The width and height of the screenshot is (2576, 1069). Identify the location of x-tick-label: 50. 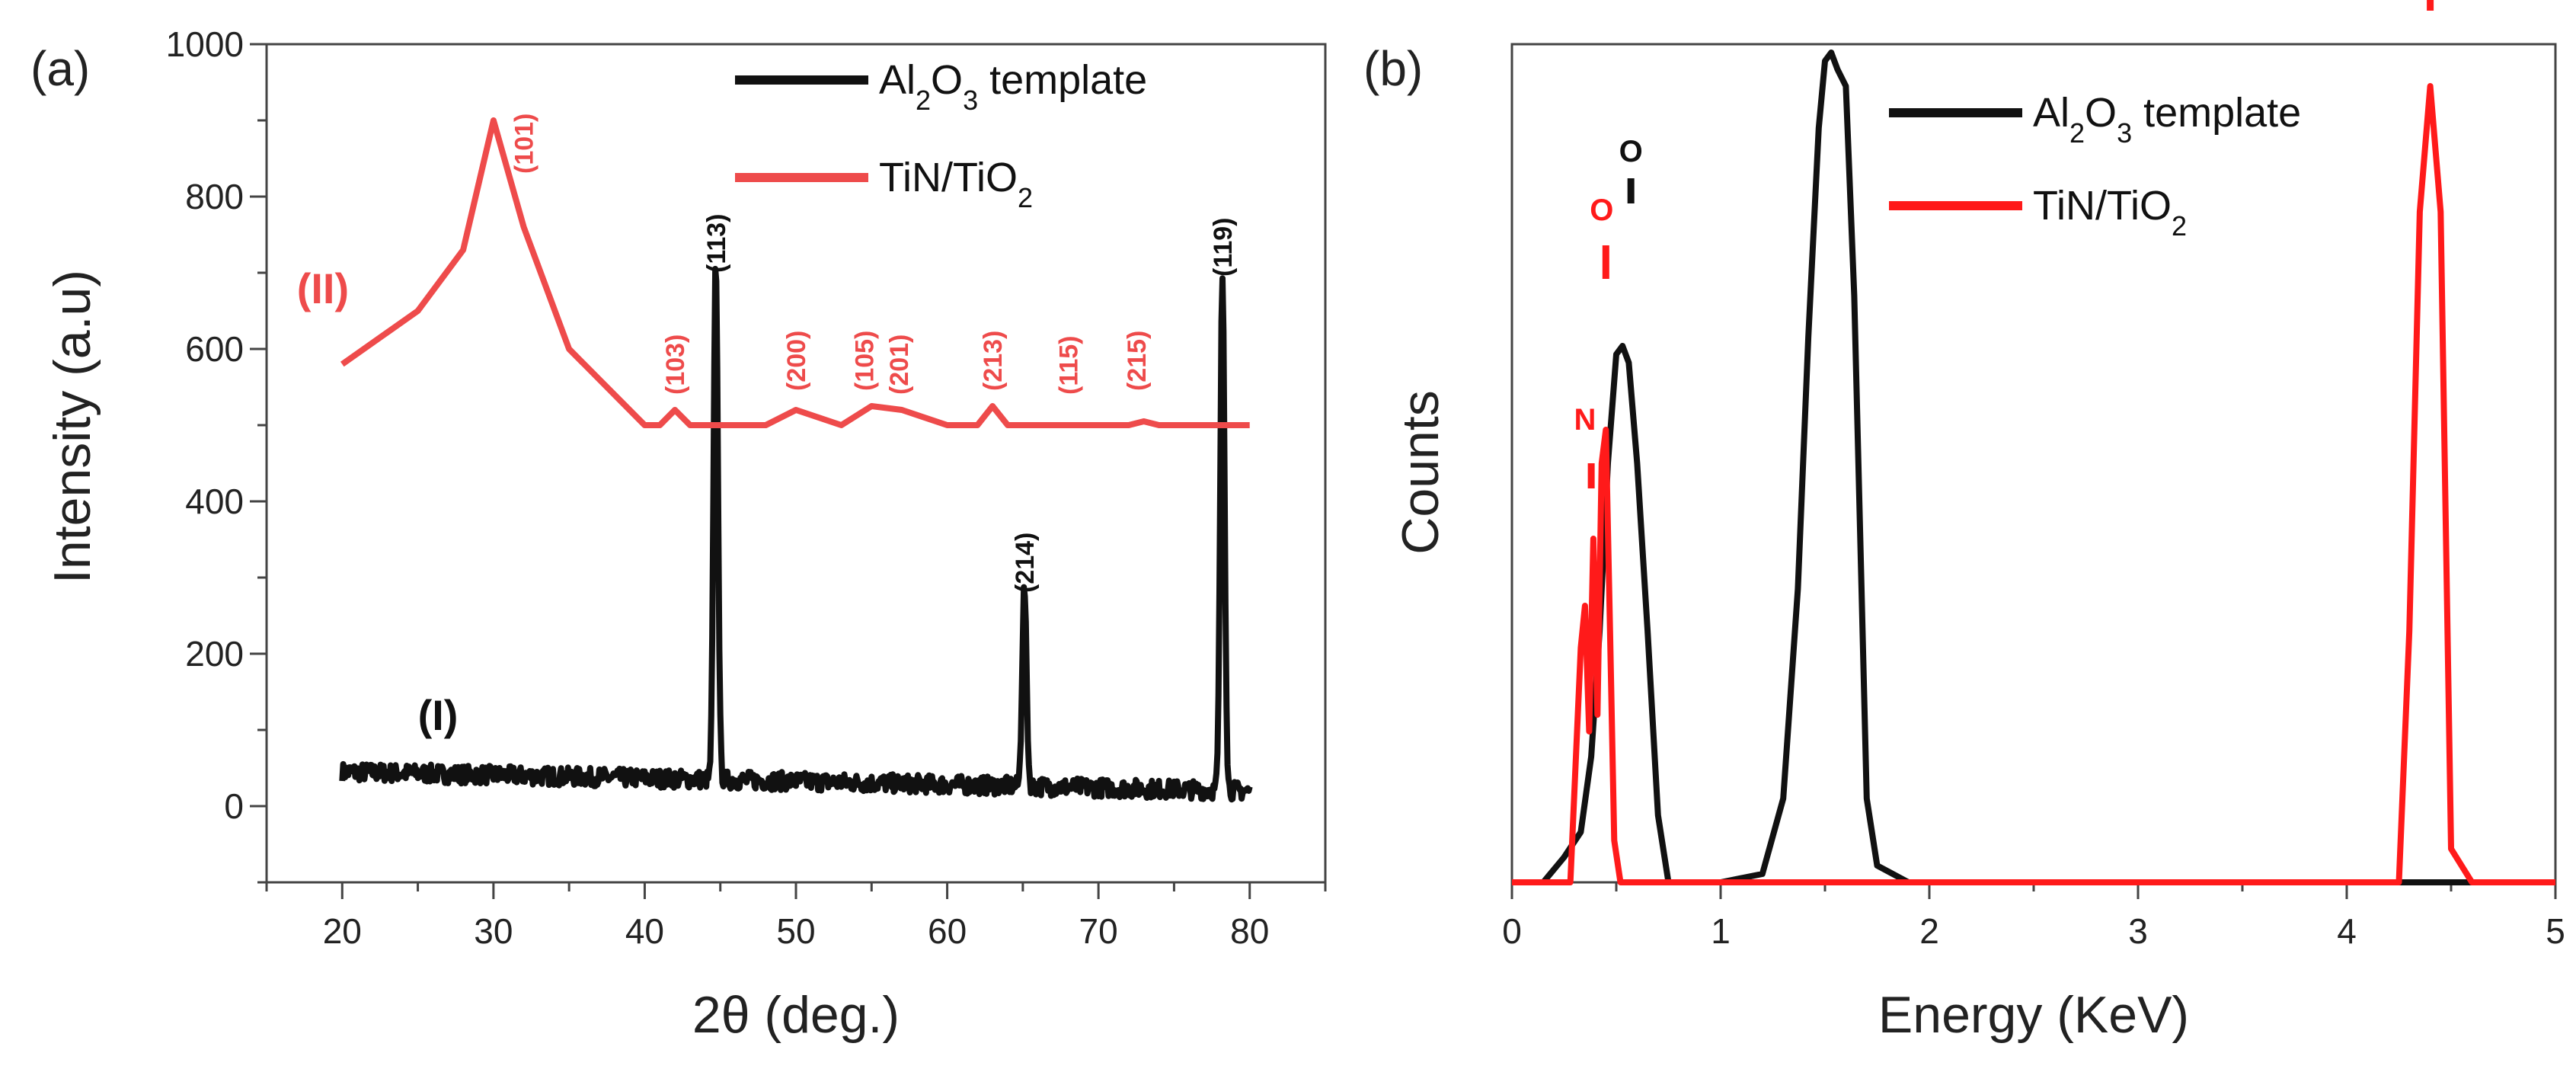
(795, 931).